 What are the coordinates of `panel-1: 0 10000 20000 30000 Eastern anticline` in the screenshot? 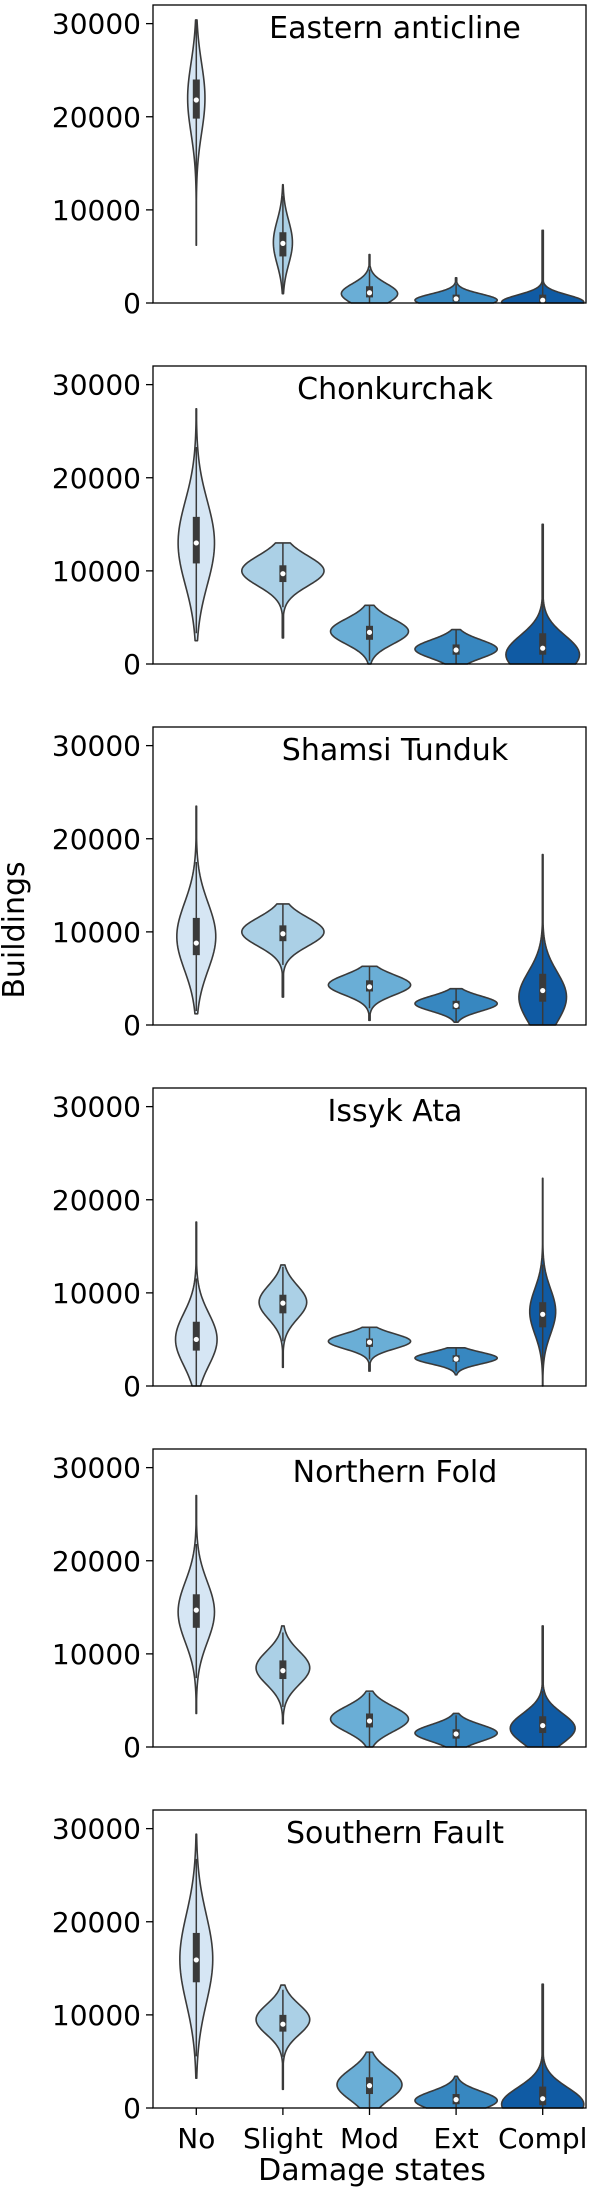 It's located at (319, 162).